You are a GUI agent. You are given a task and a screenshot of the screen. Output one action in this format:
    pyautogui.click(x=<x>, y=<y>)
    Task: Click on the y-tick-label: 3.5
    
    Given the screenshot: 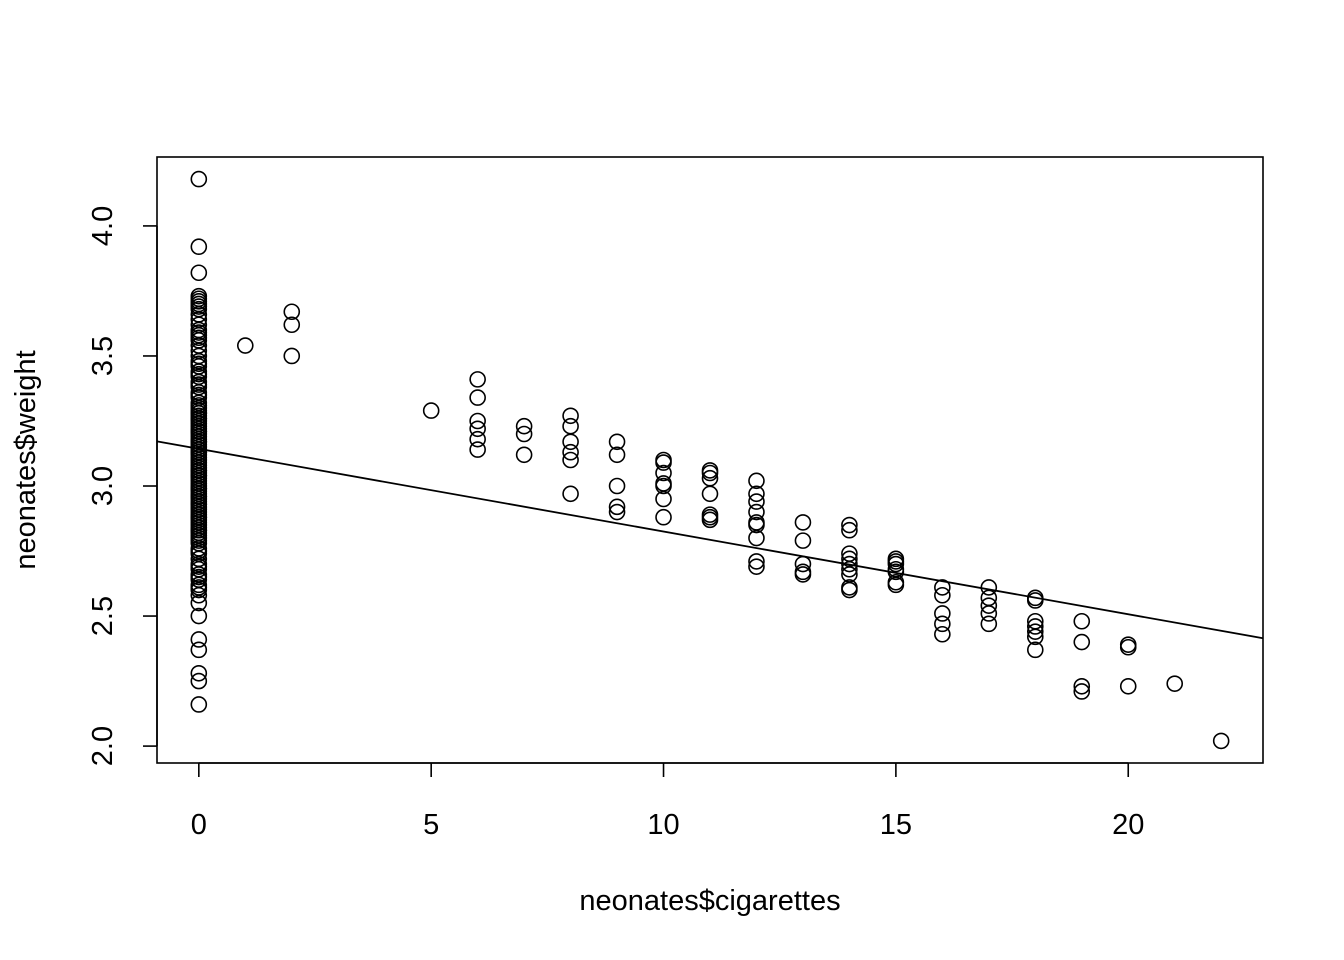 What is the action you would take?
    pyautogui.click(x=103, y=356)
    